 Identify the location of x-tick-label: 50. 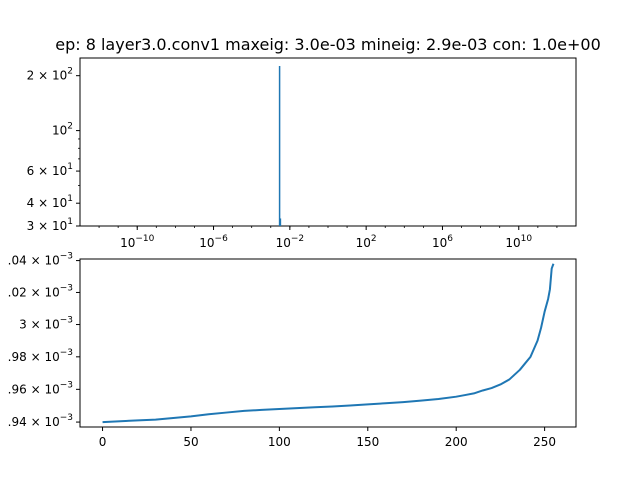
(190, 442).